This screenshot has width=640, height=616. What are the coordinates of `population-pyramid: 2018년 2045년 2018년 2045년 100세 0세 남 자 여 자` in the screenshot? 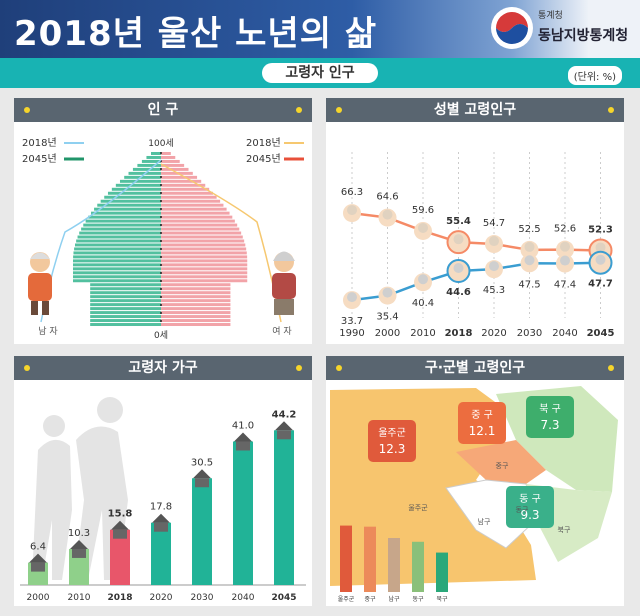 It's located at (163, 239).